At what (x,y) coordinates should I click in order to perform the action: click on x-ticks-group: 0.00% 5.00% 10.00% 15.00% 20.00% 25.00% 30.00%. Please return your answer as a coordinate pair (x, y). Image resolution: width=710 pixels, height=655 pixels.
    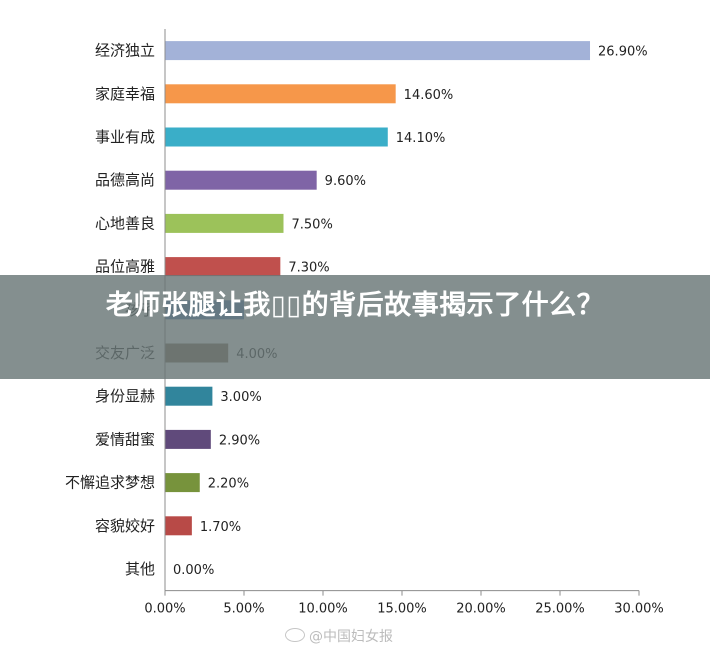
    Looking at the image, I should click on (404, 603).